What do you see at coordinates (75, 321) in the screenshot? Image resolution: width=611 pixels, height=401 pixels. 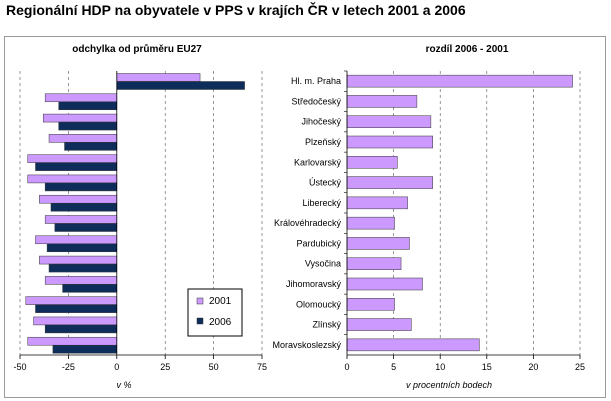 I see `bar-2001-Zlínský` at bounding box center [75, 321].